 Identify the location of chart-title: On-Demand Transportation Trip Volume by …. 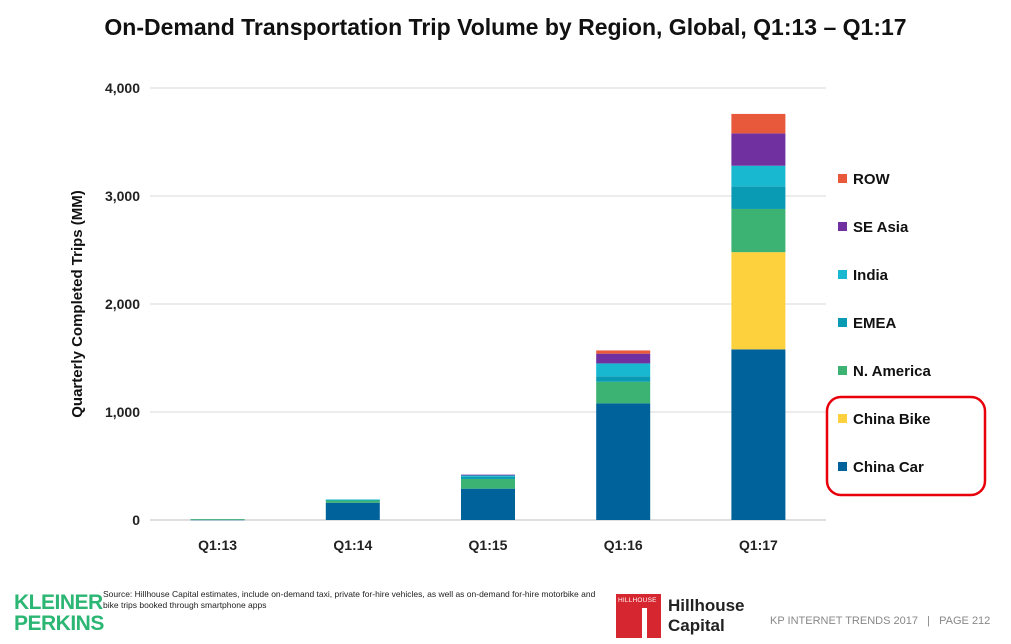
(505, 27).